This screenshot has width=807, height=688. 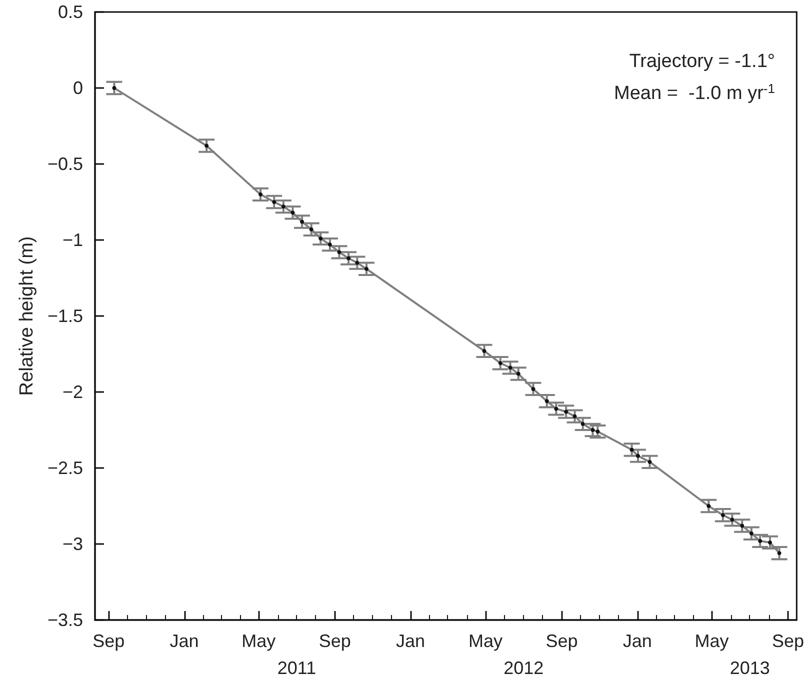 What do you see at coordinates (702, 61) in the screenshot?
I see `annotation: Trajectory = -1.1°` at bounding box center [702, 61].